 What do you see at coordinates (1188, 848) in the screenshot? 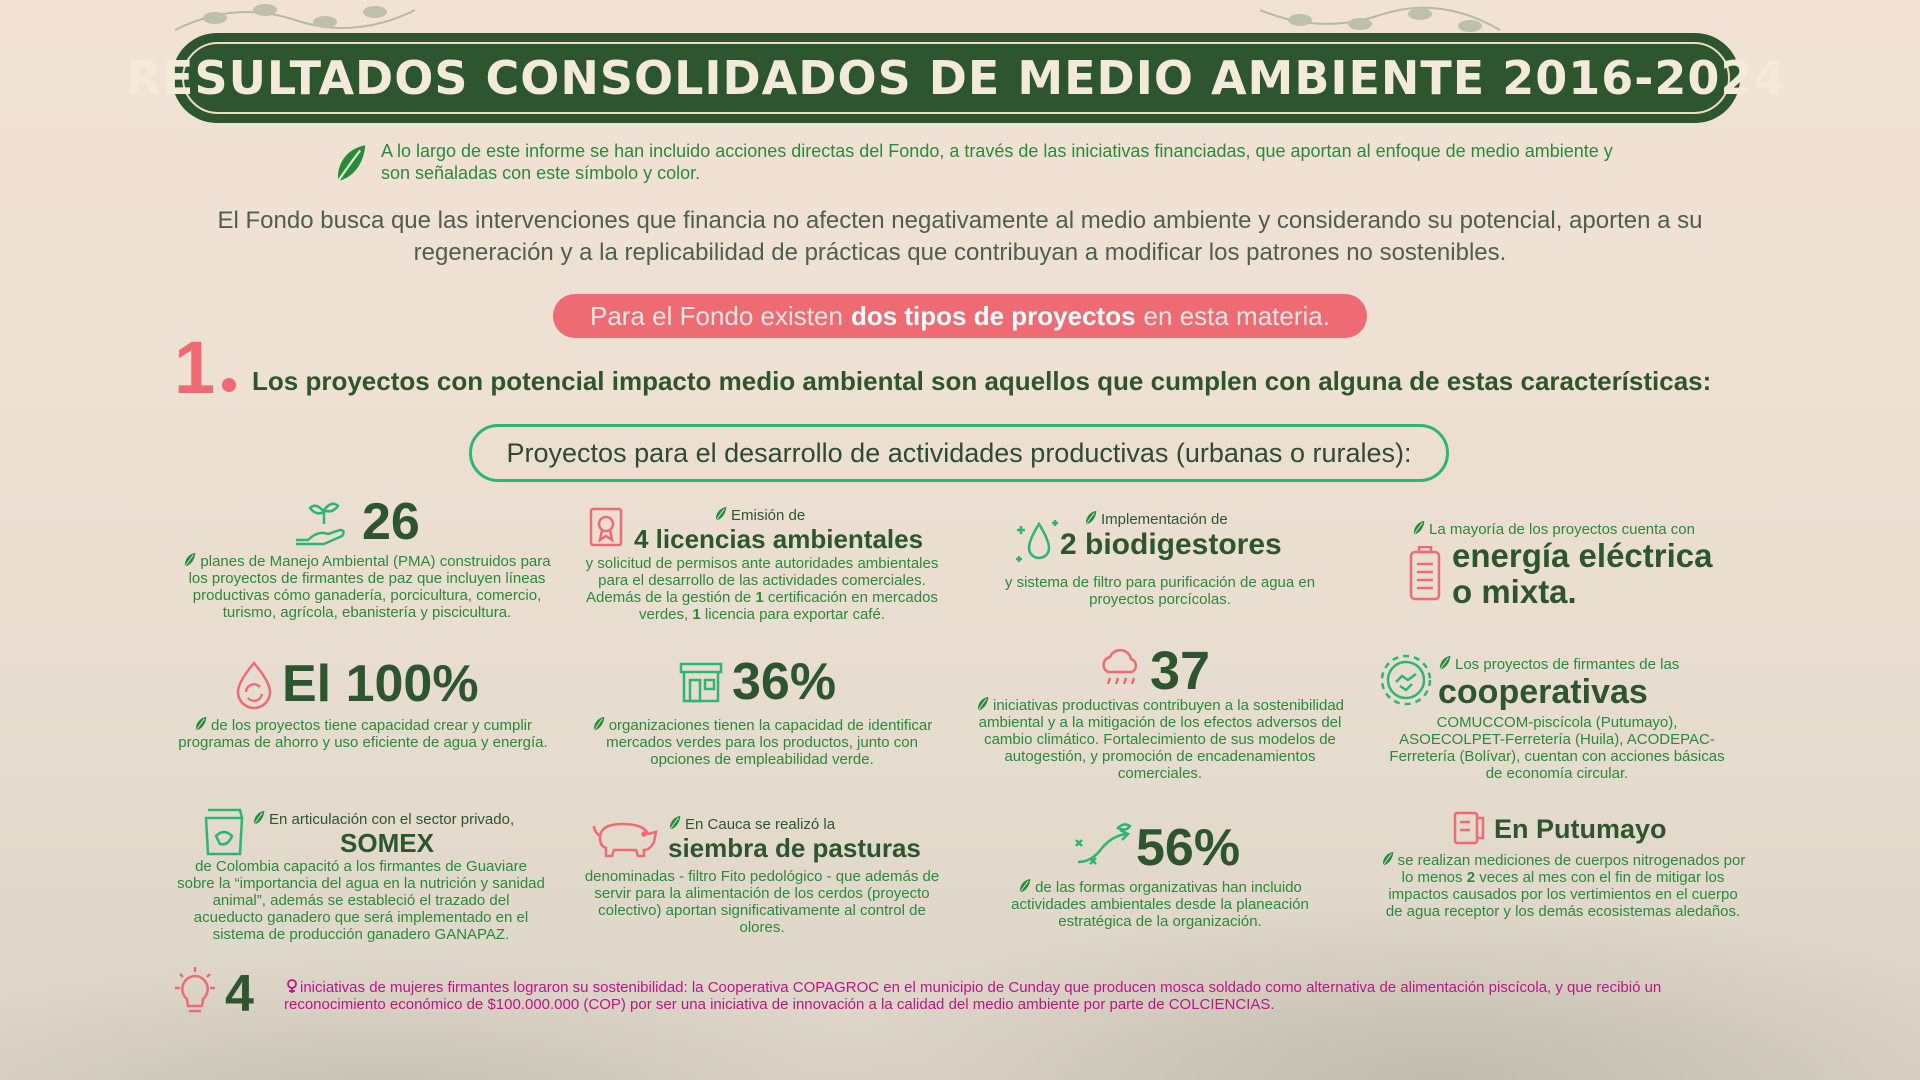
I see `formas-title: 56%` at bounding box center [1188, 848].